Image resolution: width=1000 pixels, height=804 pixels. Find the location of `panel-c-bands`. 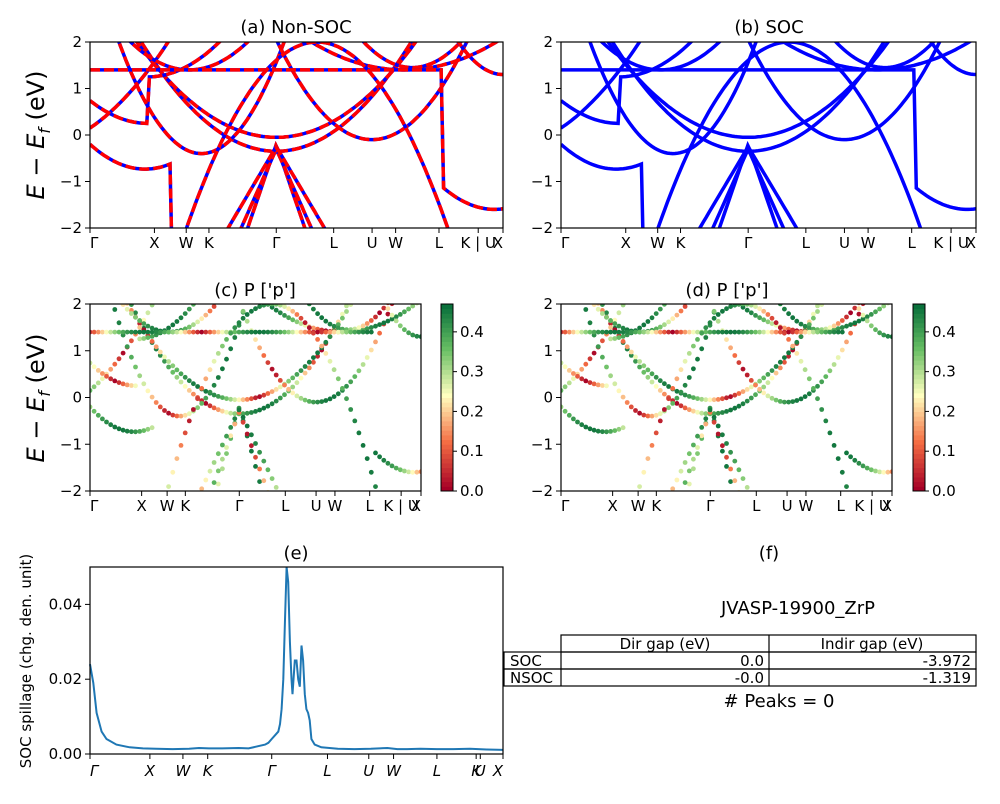

panel-c-bands is located at coordinates (255, 397).